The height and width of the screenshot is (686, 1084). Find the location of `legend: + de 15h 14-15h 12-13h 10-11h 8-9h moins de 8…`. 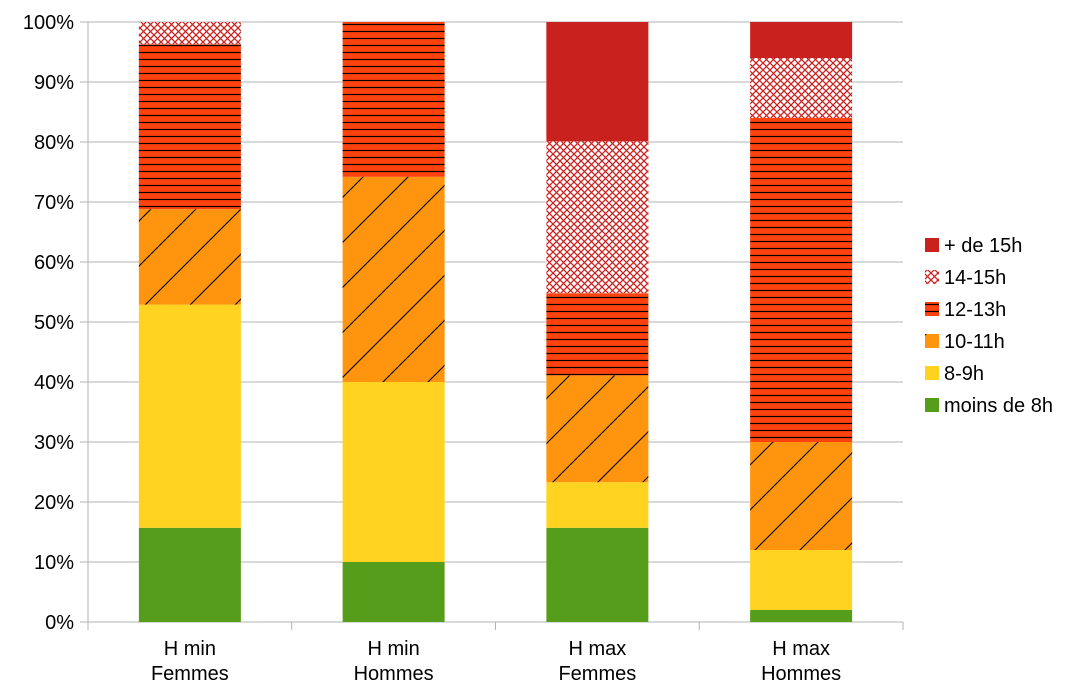

legend: + de 15h 14-15h 12-13h 10-11h 8-9h moins de 8… is located at coordinates (989, 326).